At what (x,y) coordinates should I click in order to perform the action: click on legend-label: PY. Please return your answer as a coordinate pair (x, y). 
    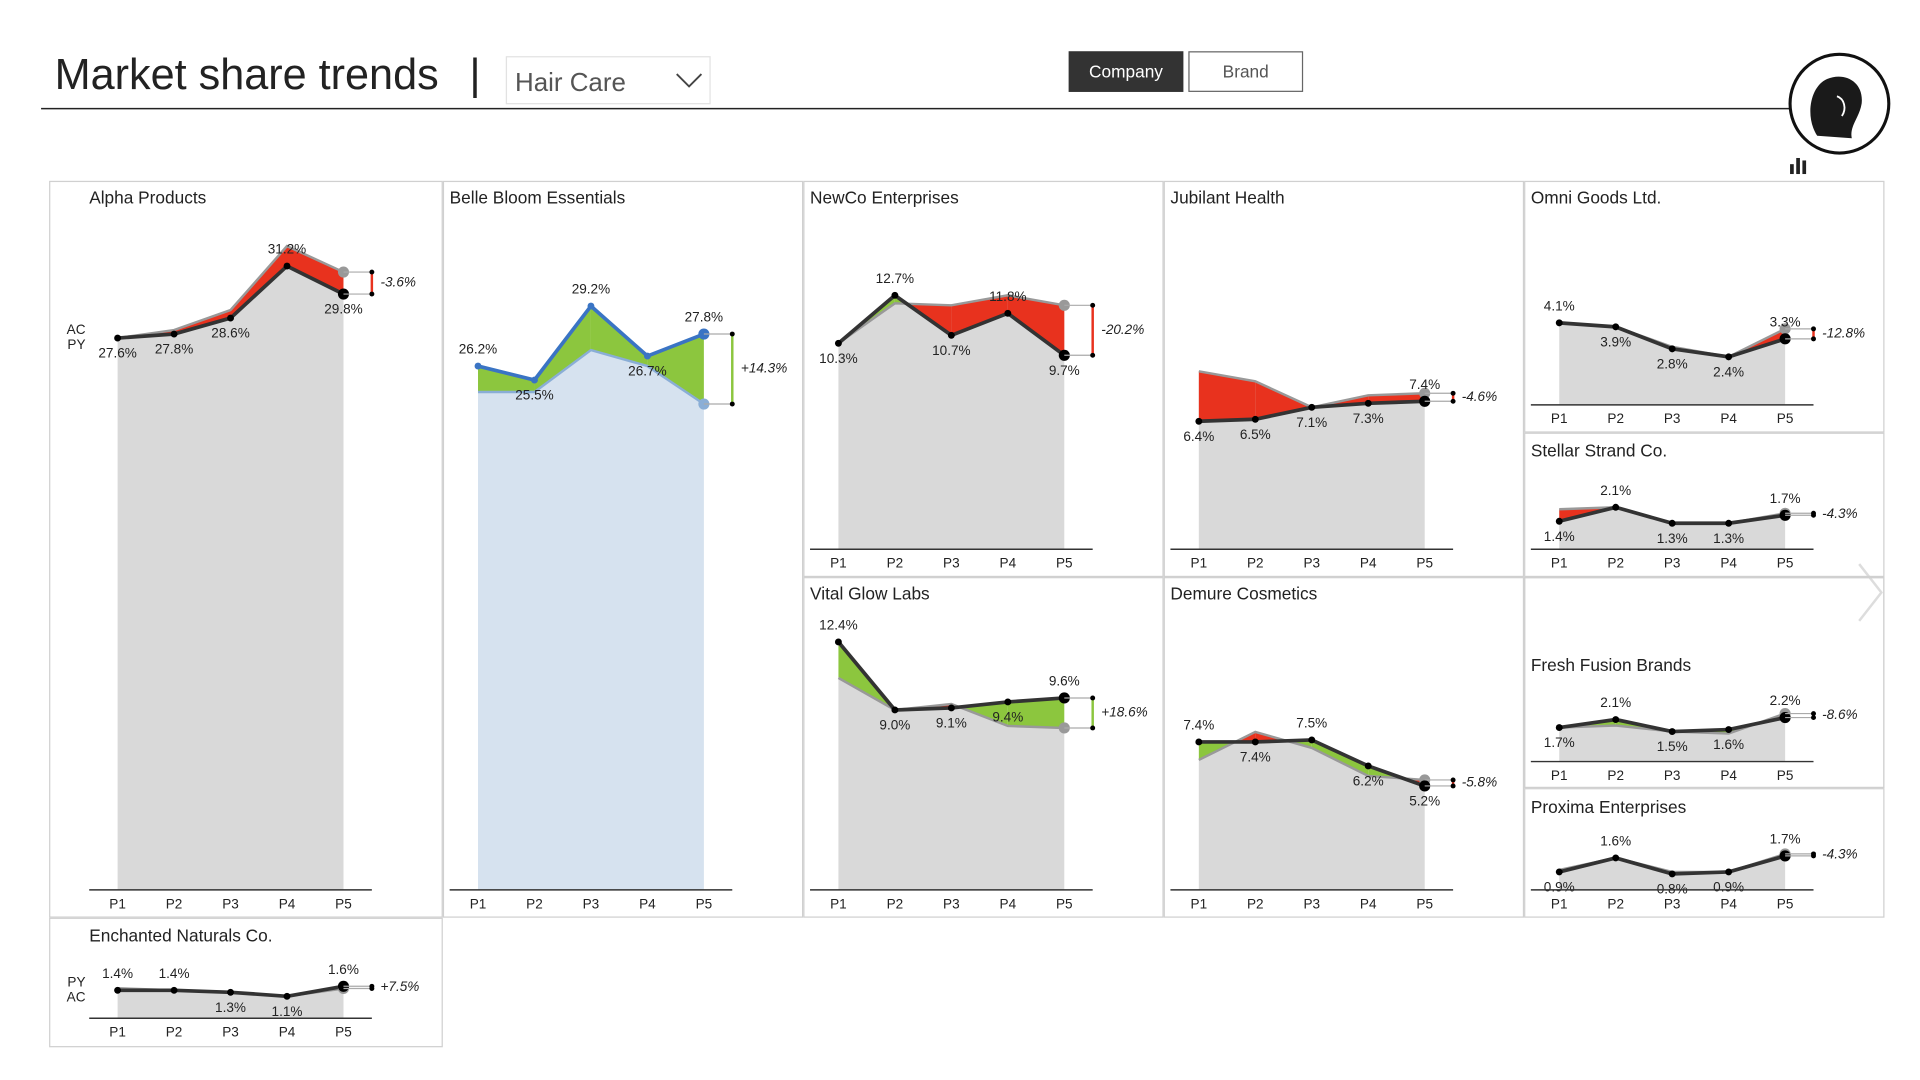
    Looking at the image, I should click on (76, 981).